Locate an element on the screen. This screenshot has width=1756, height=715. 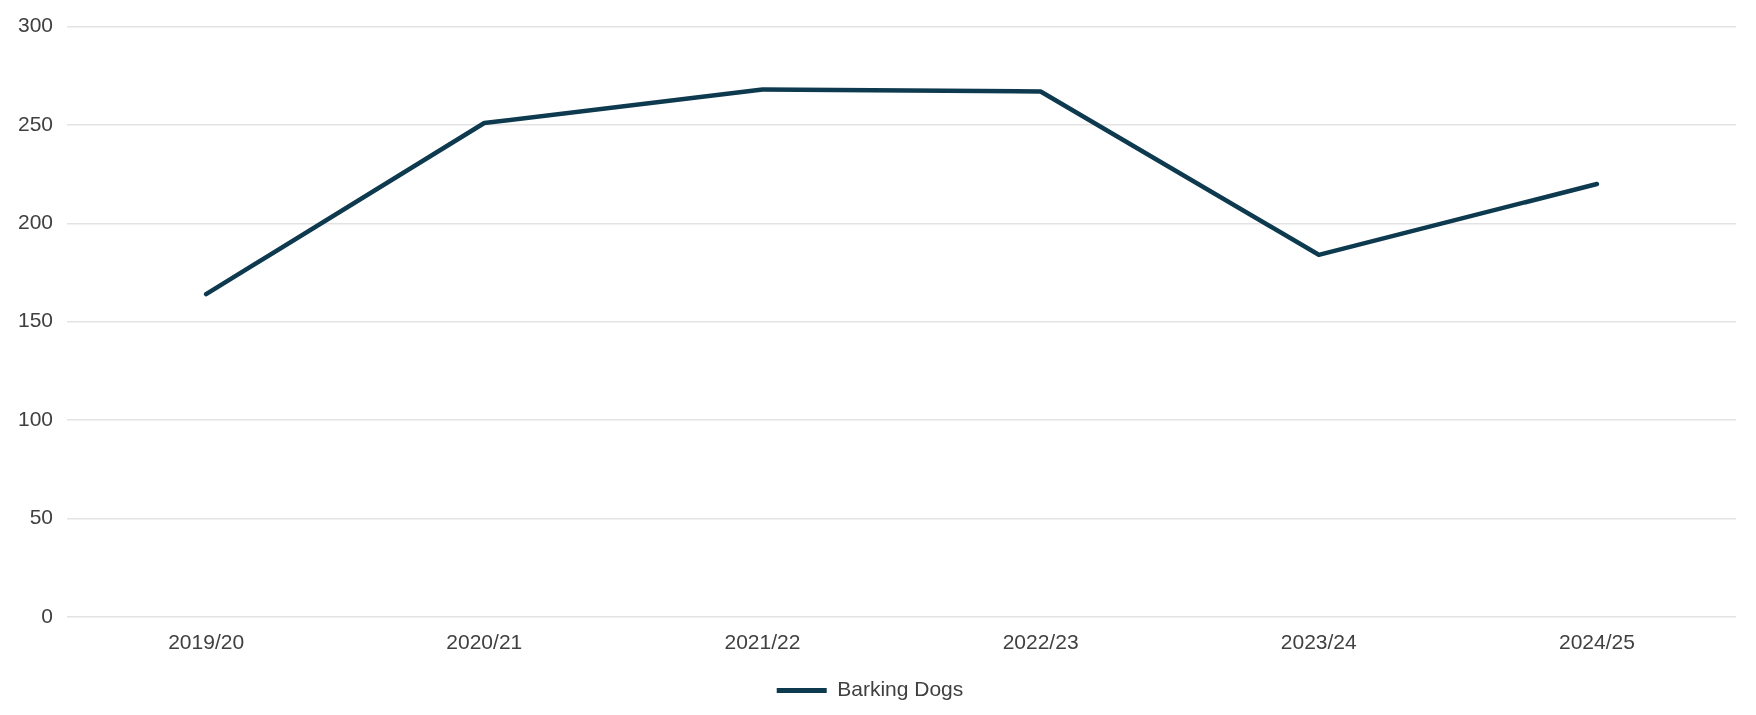
x-tick-label: 2024/25 is located at coordinates (1596, 642).